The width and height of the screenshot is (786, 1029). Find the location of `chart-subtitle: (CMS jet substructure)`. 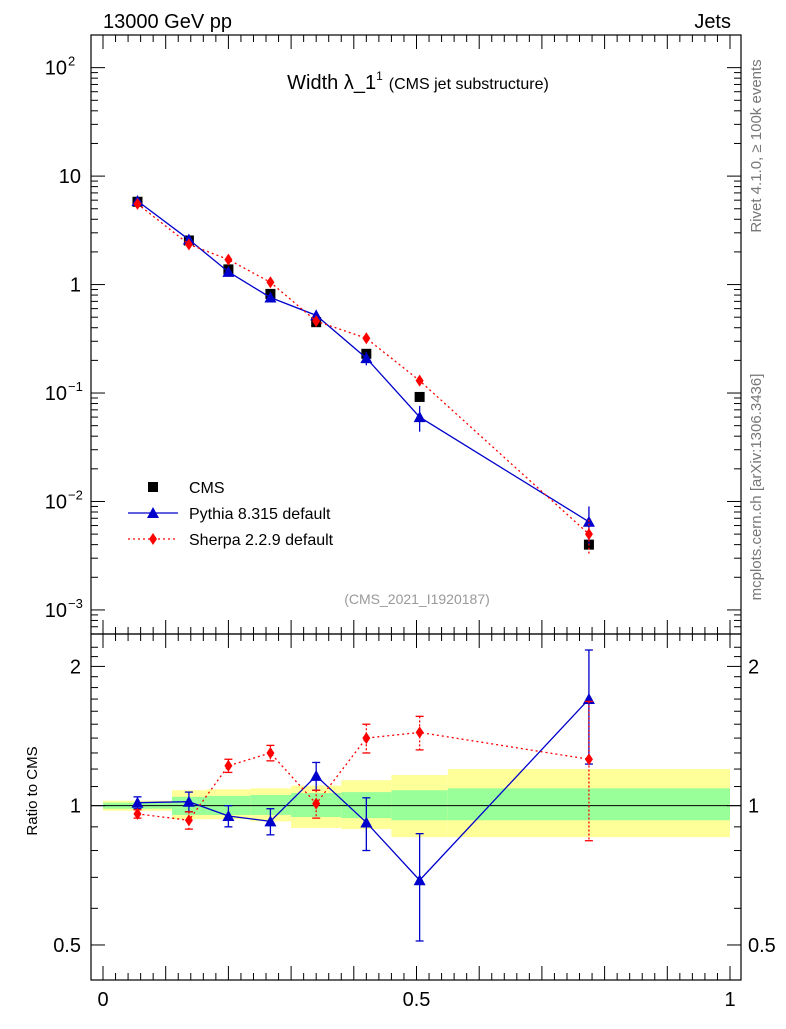

chart-subtitle: (CMS jet substructure) is located at coordinates (469, 84).